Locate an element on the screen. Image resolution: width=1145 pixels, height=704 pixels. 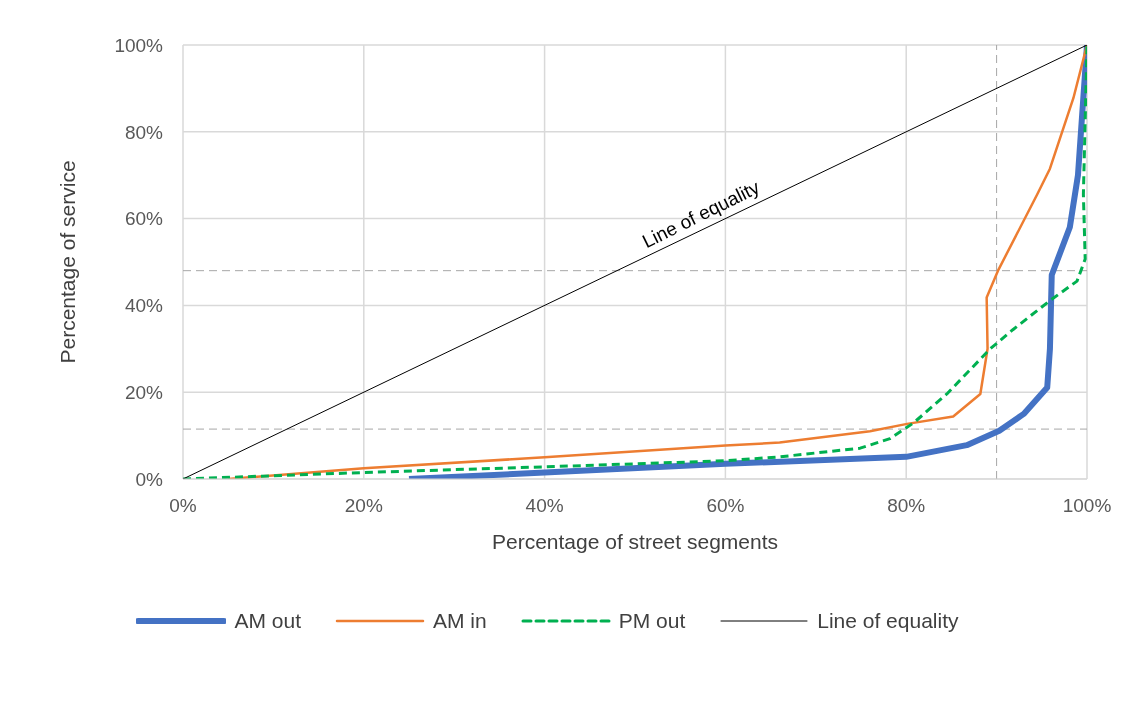
legend-label: AM in is located at coordinates (460, 621).